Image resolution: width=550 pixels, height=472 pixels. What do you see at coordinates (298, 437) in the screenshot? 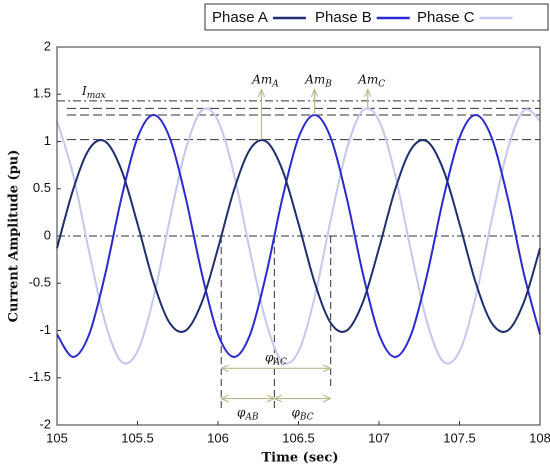
I see `x-tick-label: 106.5` at bounding box center [298, 437].